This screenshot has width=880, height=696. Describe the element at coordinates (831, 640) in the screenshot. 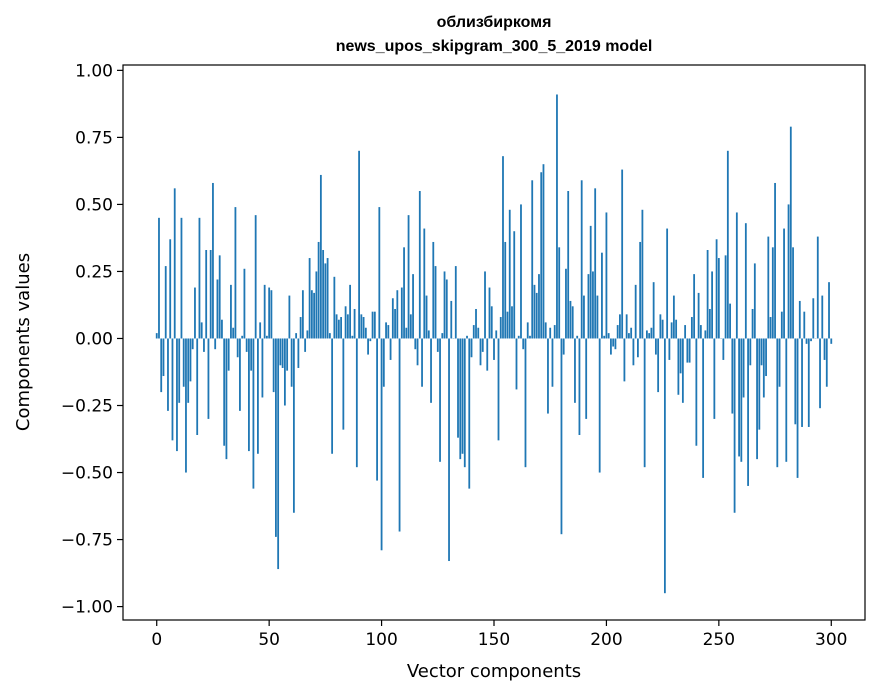

I see `x-tick-label: 300` at that location.